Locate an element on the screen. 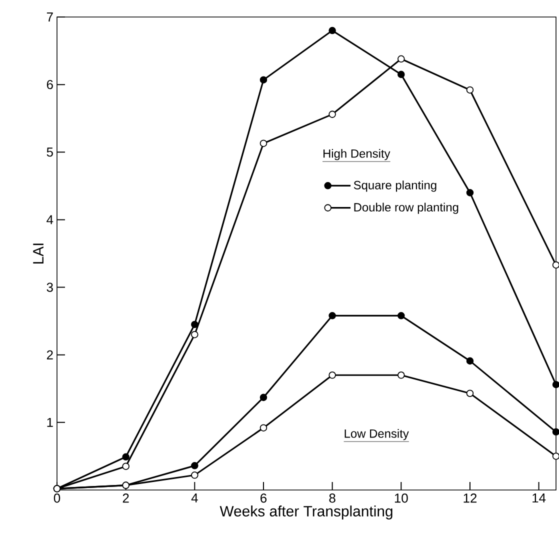 This screenshot has height=542, width=559. y-tick-label: 1 is located at coordinates (50, 422).